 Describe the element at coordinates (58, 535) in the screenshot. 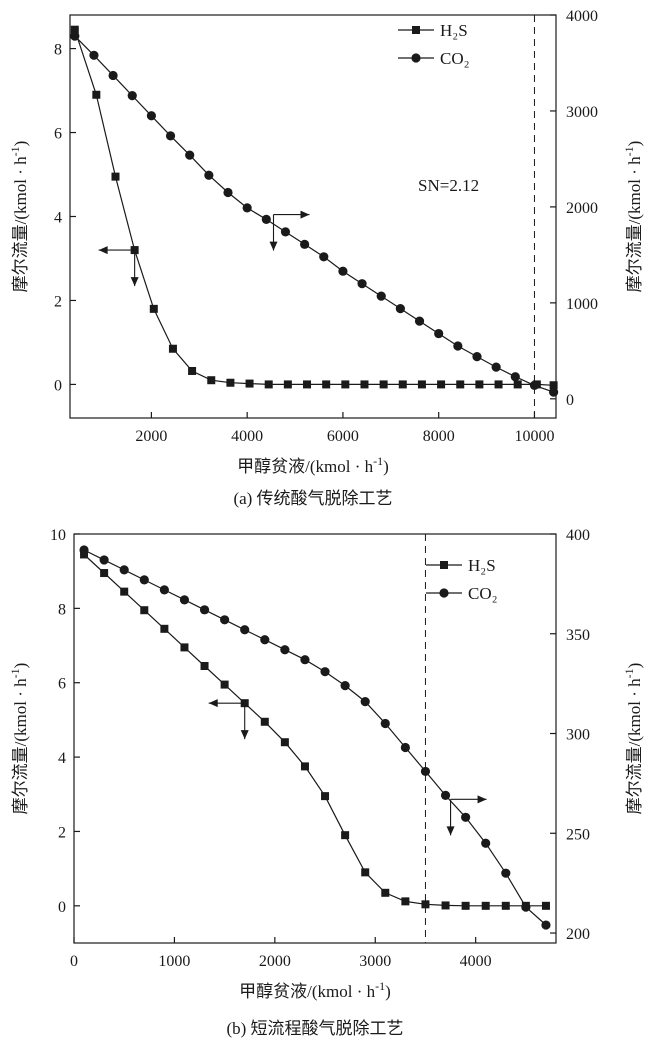

I see `y-left-tick-label: 10` at that location.